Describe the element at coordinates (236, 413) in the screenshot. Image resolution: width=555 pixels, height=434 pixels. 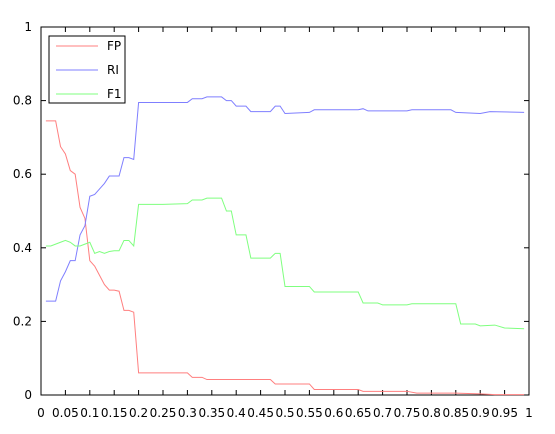
I see `x-tick-label: 0.4` at that location.